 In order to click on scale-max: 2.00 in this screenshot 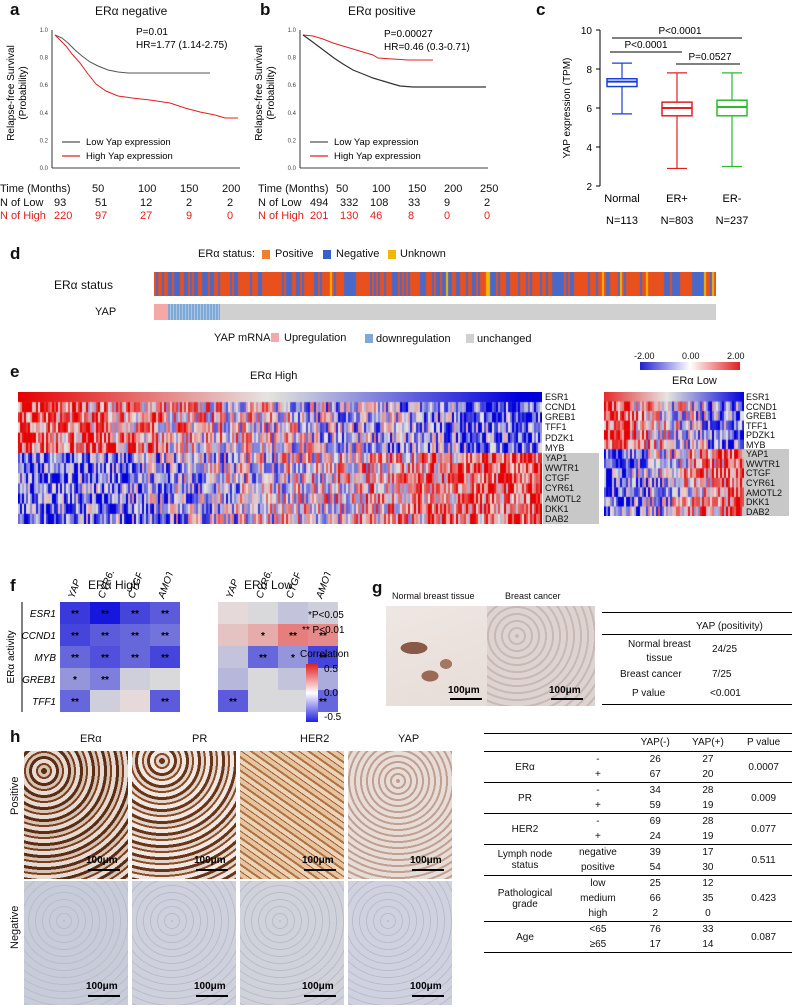, I will do `click(736, 356)`.